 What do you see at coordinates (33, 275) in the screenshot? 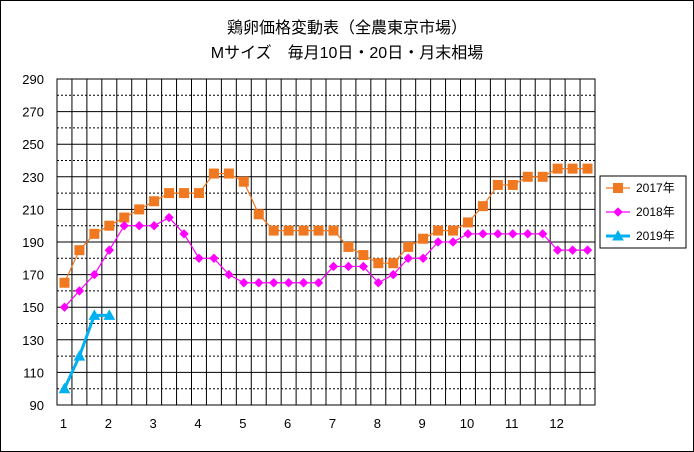
I see `y-tick-label: 170` at bounding box center [33, 275].